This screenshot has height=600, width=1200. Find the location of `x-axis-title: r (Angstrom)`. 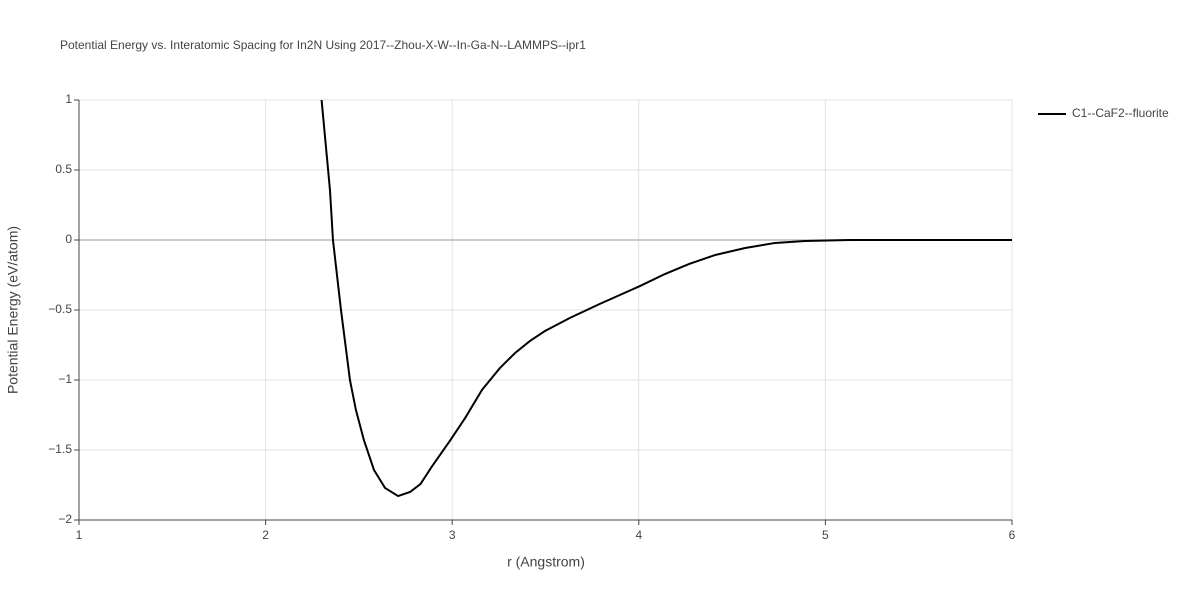

x-axis-title: r (Angstrom) is located at coordinates (546, 562).